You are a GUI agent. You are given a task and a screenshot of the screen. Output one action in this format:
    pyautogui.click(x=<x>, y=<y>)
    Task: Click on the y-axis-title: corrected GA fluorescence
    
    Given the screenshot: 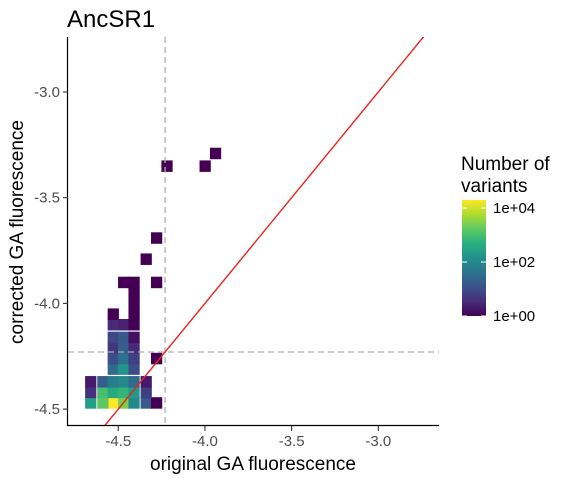 What is the action you would take?
    pyautogui.click(x=17, y=232)
    